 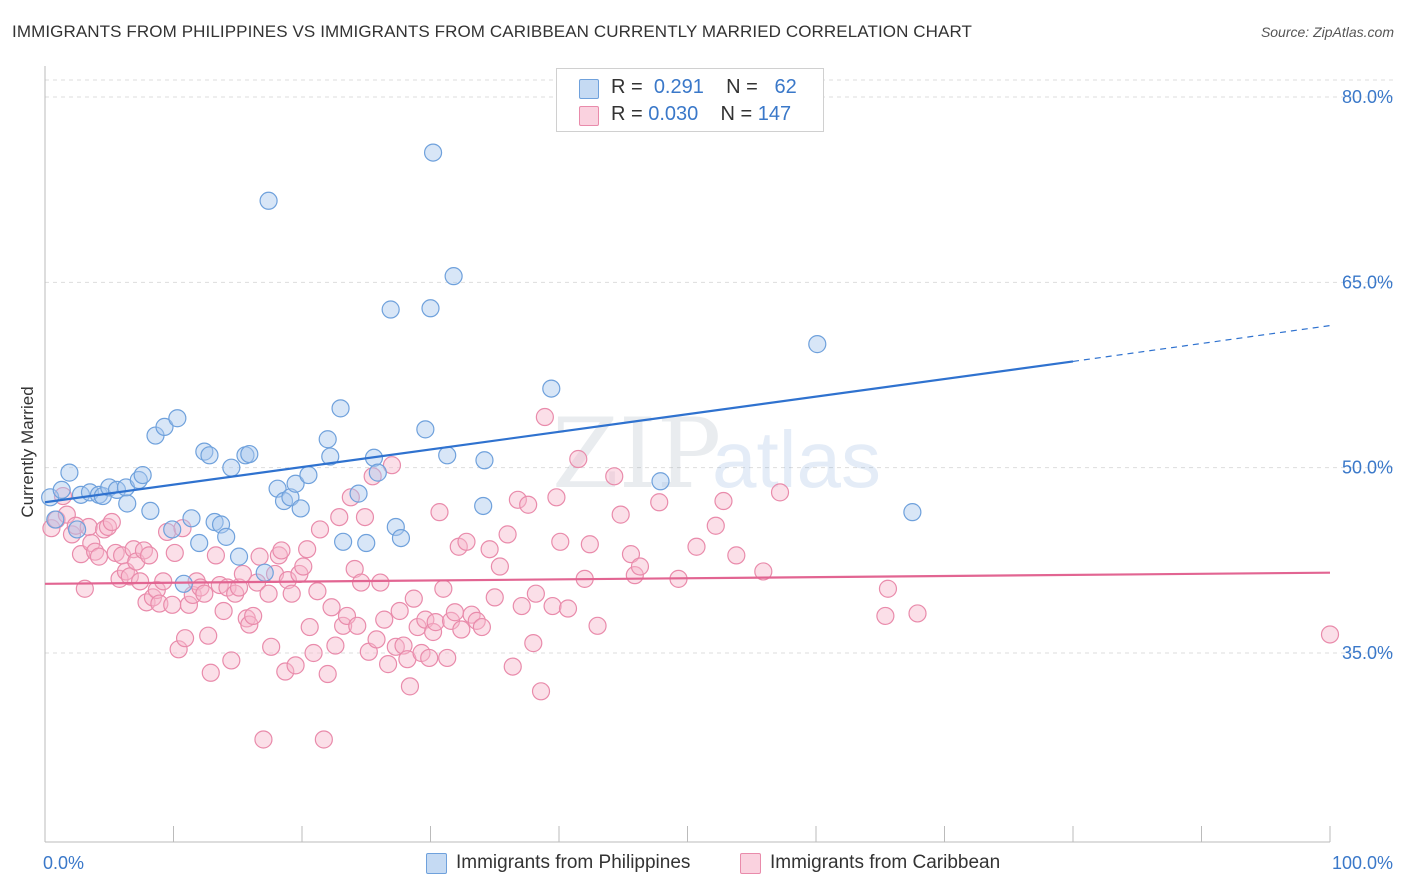 What do you see at coordinates (1367, 97) in the screenshot?
I see `y-tick-label: 80.0%` at bounding box center [1367, 97].